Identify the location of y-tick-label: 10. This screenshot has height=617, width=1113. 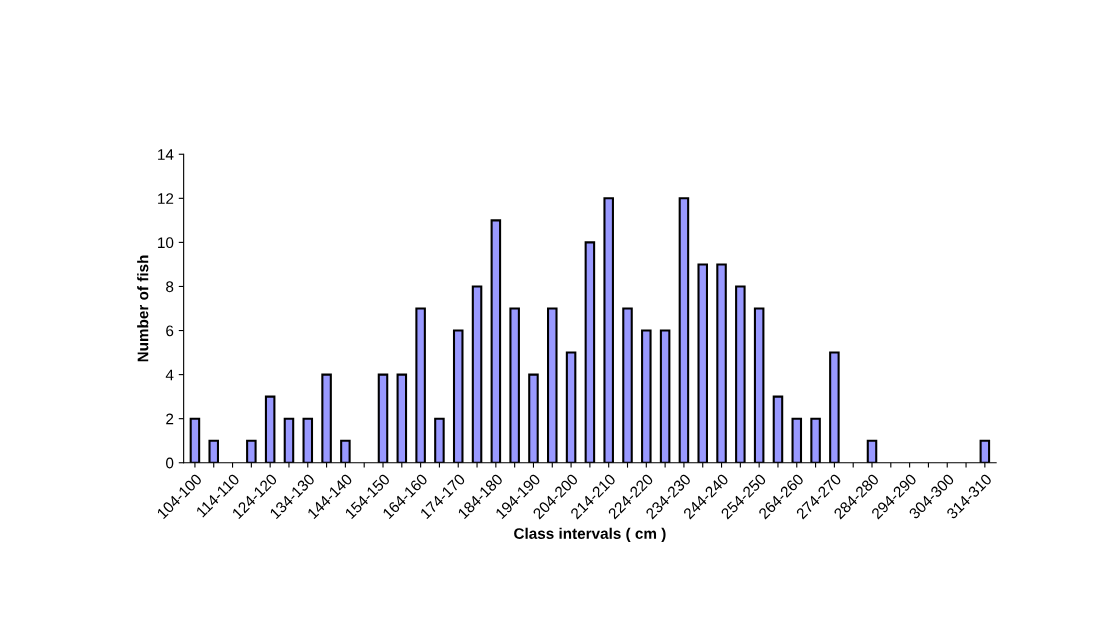
(166, 243).